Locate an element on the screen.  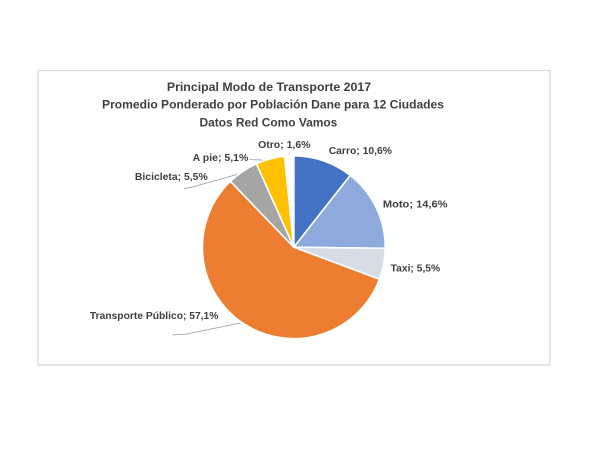
svg-text: Bicicleta; 5,5% is located at coordinates (171, 177).